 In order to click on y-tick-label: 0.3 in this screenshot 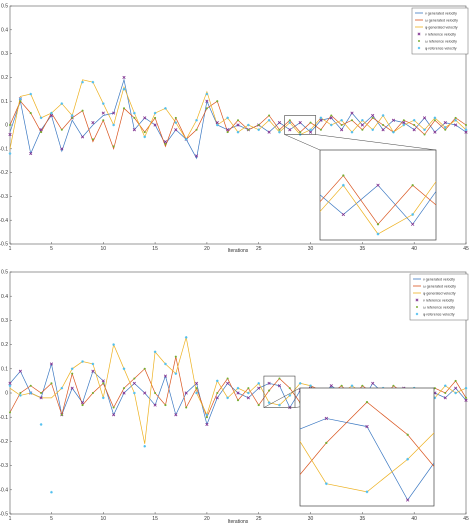, I will do `click(4, 54)`.